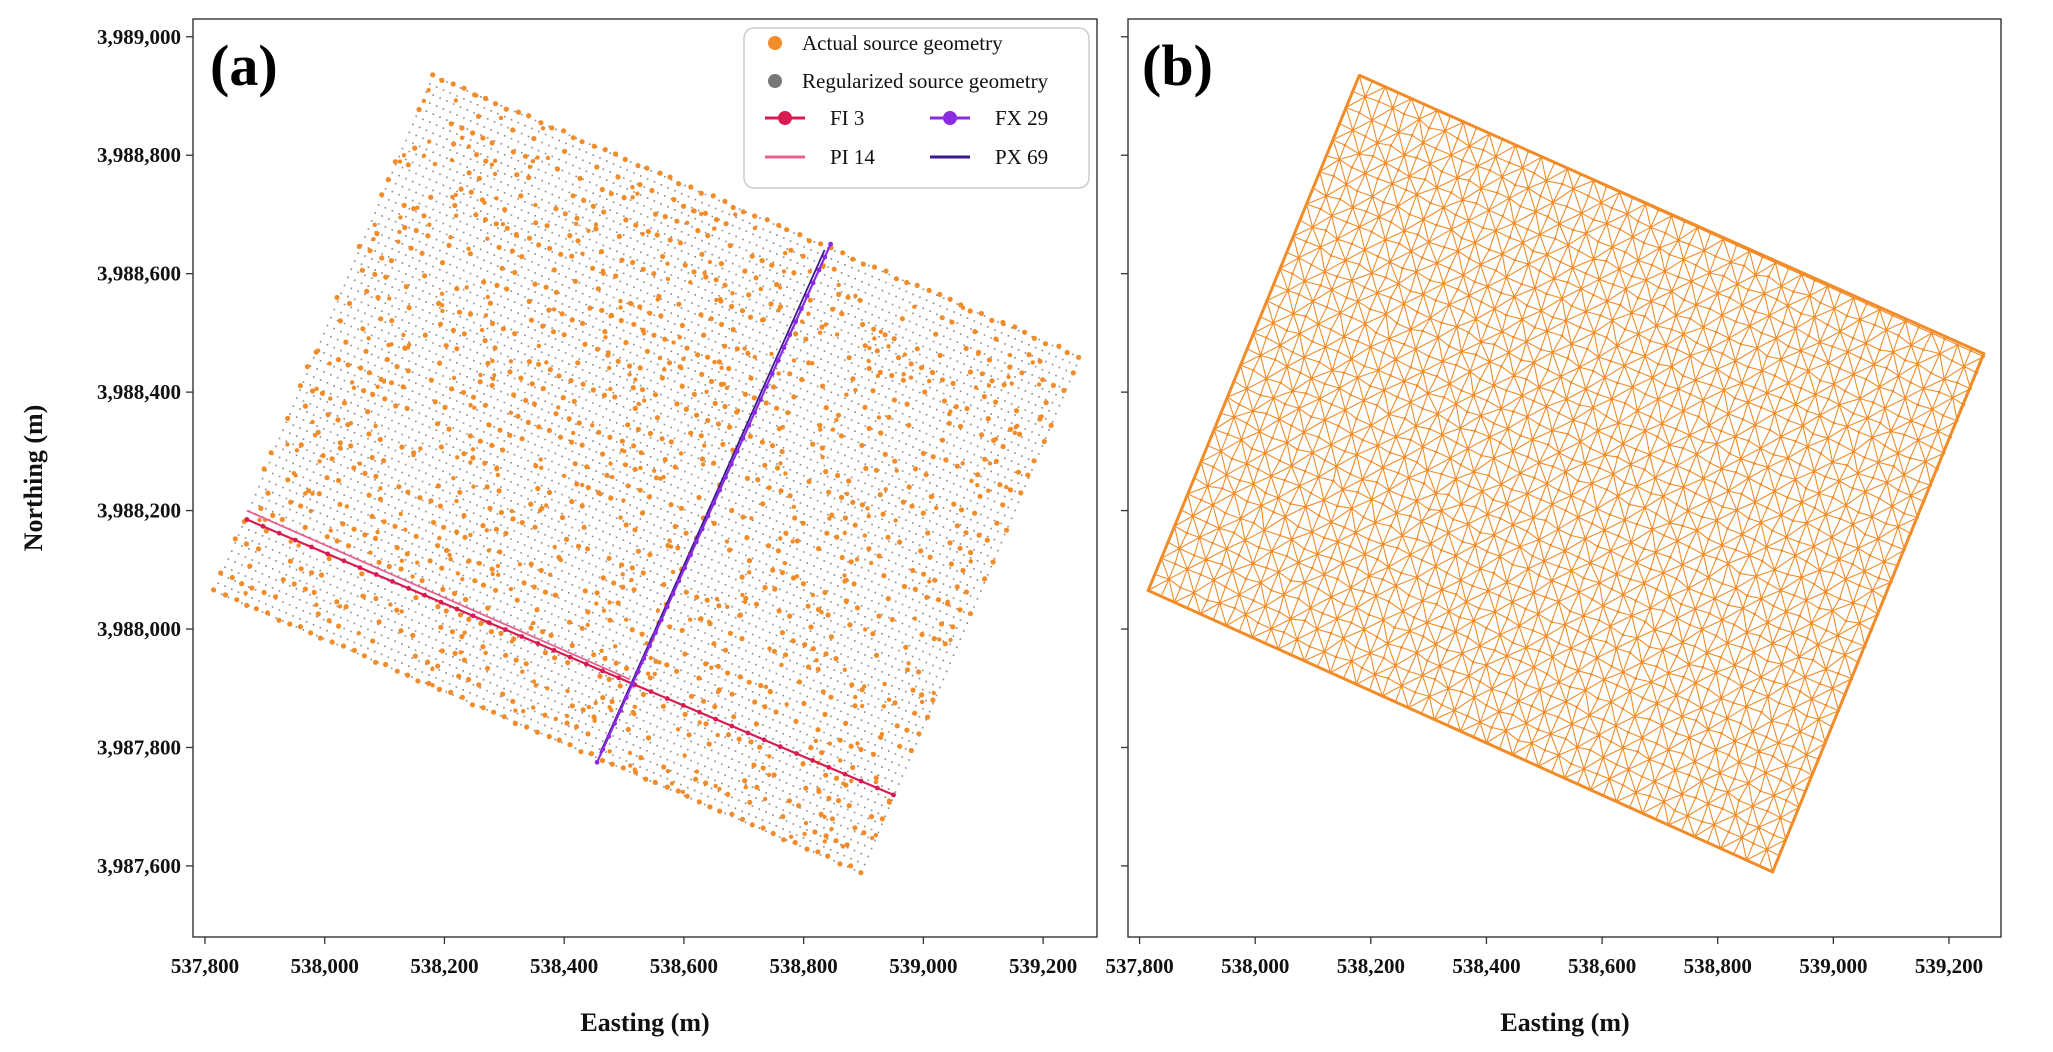 This screenshot has height=1052, width=2053. What do you see at coordinates (814, 118) in the screenshot?
I see `legend-item: FI 3` at bounding box center [814, 118].